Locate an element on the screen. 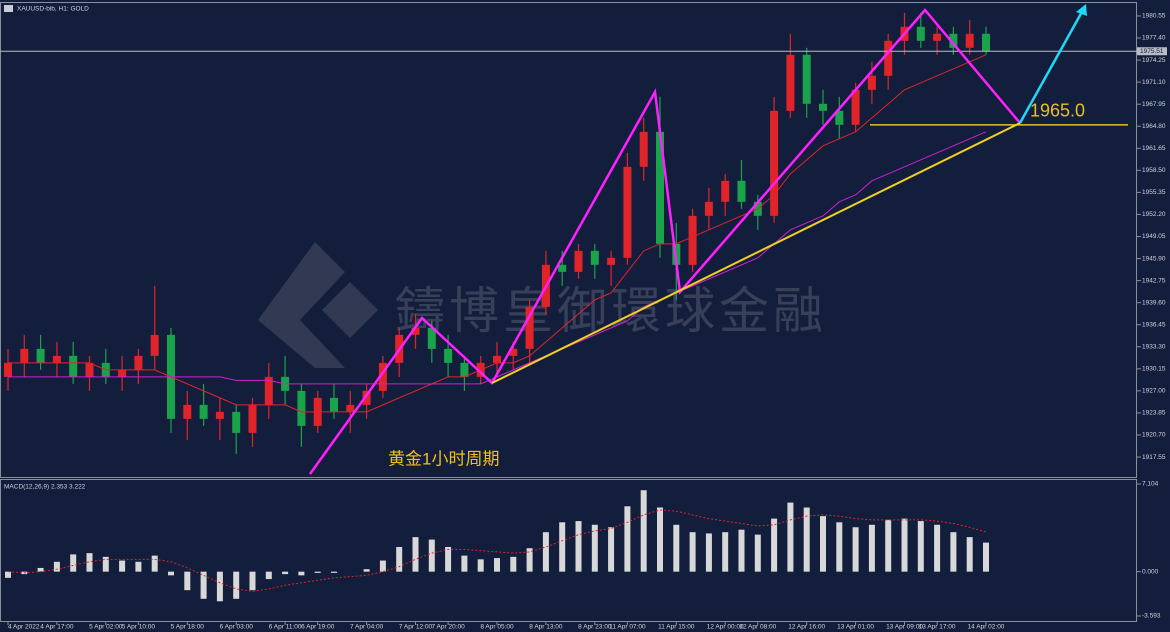  macd-tick-label: -3.593 is located at coordinates (1151, 616).